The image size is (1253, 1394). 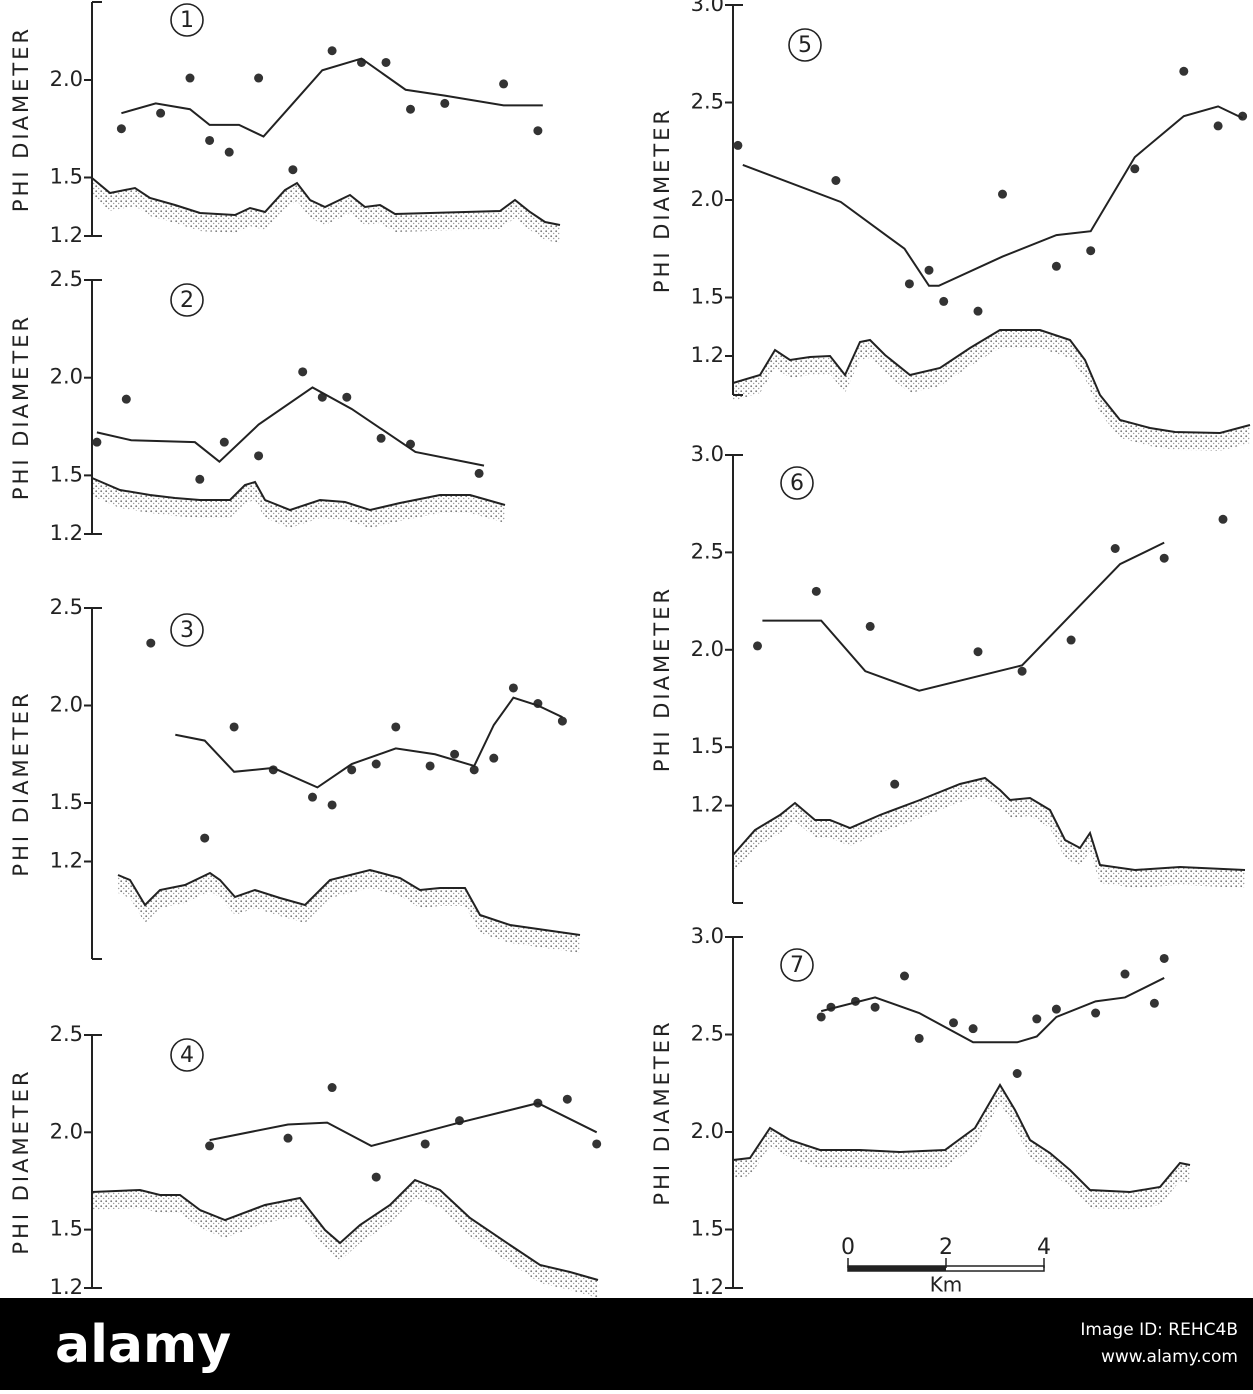 What do you see at coordinates (626, 1344) in the screenshot?
I see `watermark-bar` at bounding box center [626, 1344].